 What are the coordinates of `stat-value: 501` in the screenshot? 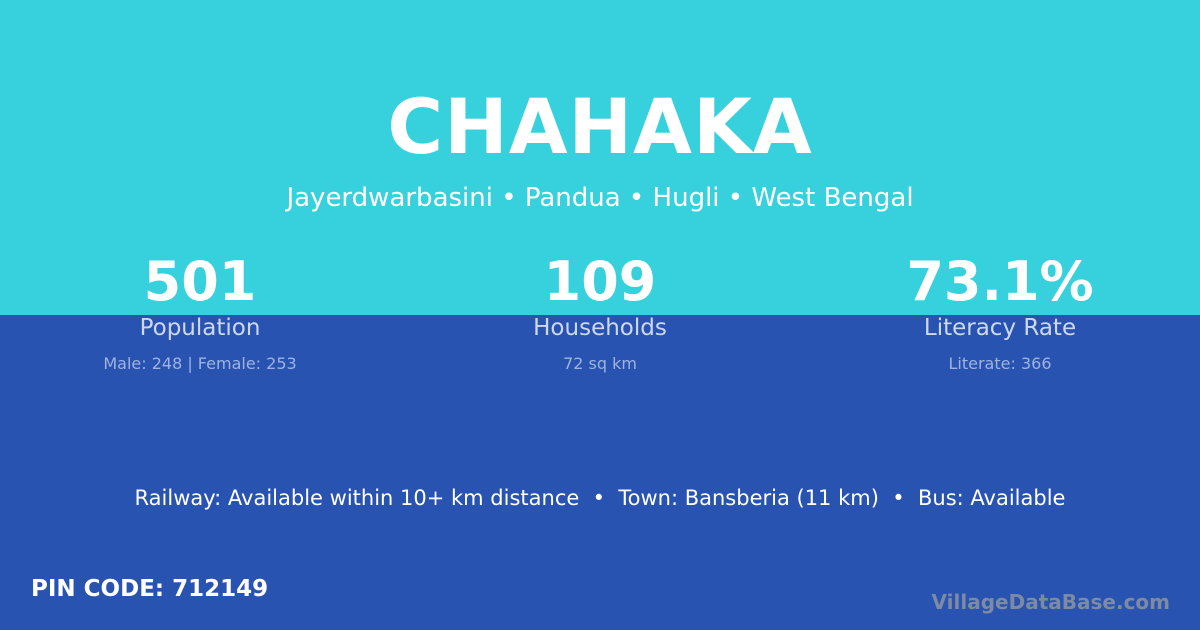 It's located at (200, 281).